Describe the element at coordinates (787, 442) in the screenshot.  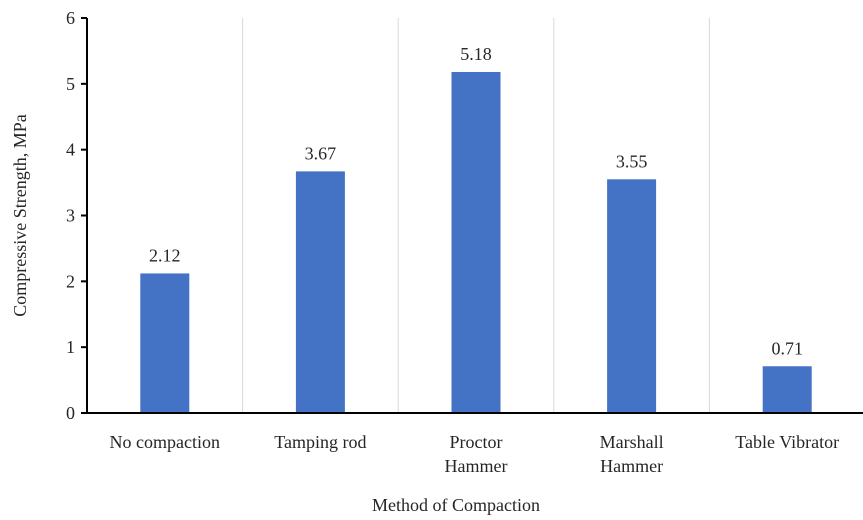
I see `x-tick-label: Table Vibrator` at that location.